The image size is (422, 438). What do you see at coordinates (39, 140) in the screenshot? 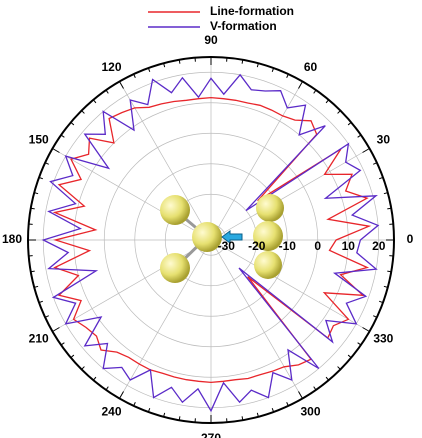
I see `theta-tick-label: 150` at bounding box center [39, 140].